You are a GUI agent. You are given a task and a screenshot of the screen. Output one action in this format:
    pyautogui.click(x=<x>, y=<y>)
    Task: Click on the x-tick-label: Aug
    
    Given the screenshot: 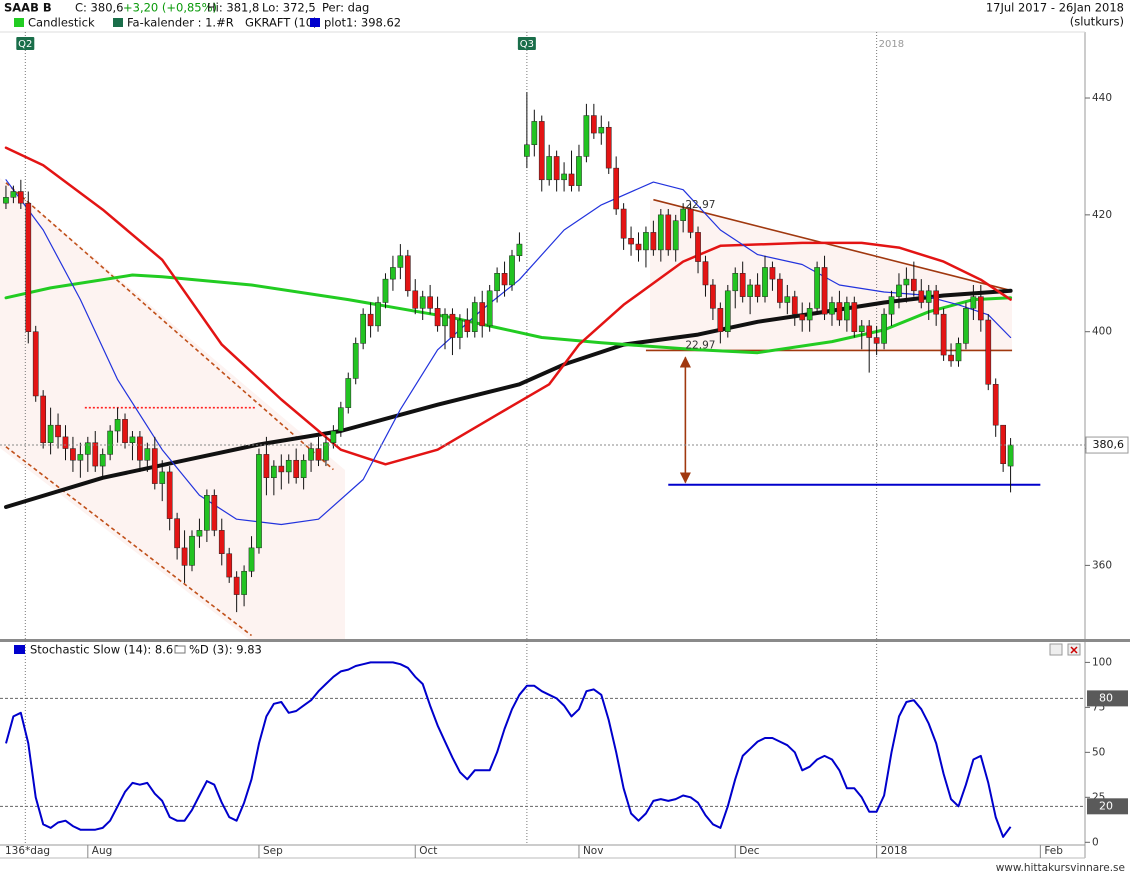 What is the action you would take?
    pyautogui.click(x=102, y=851)
    